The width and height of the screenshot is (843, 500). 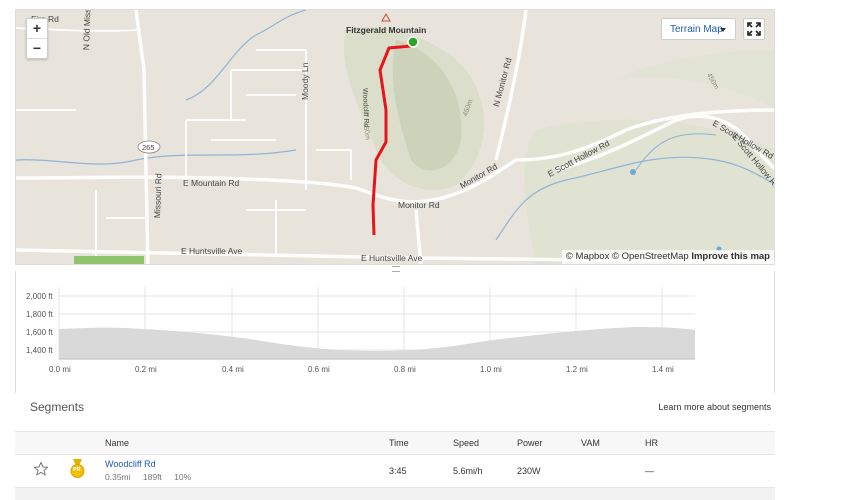 I want to click on column-header-name: Name, so click(x=117, y=443).